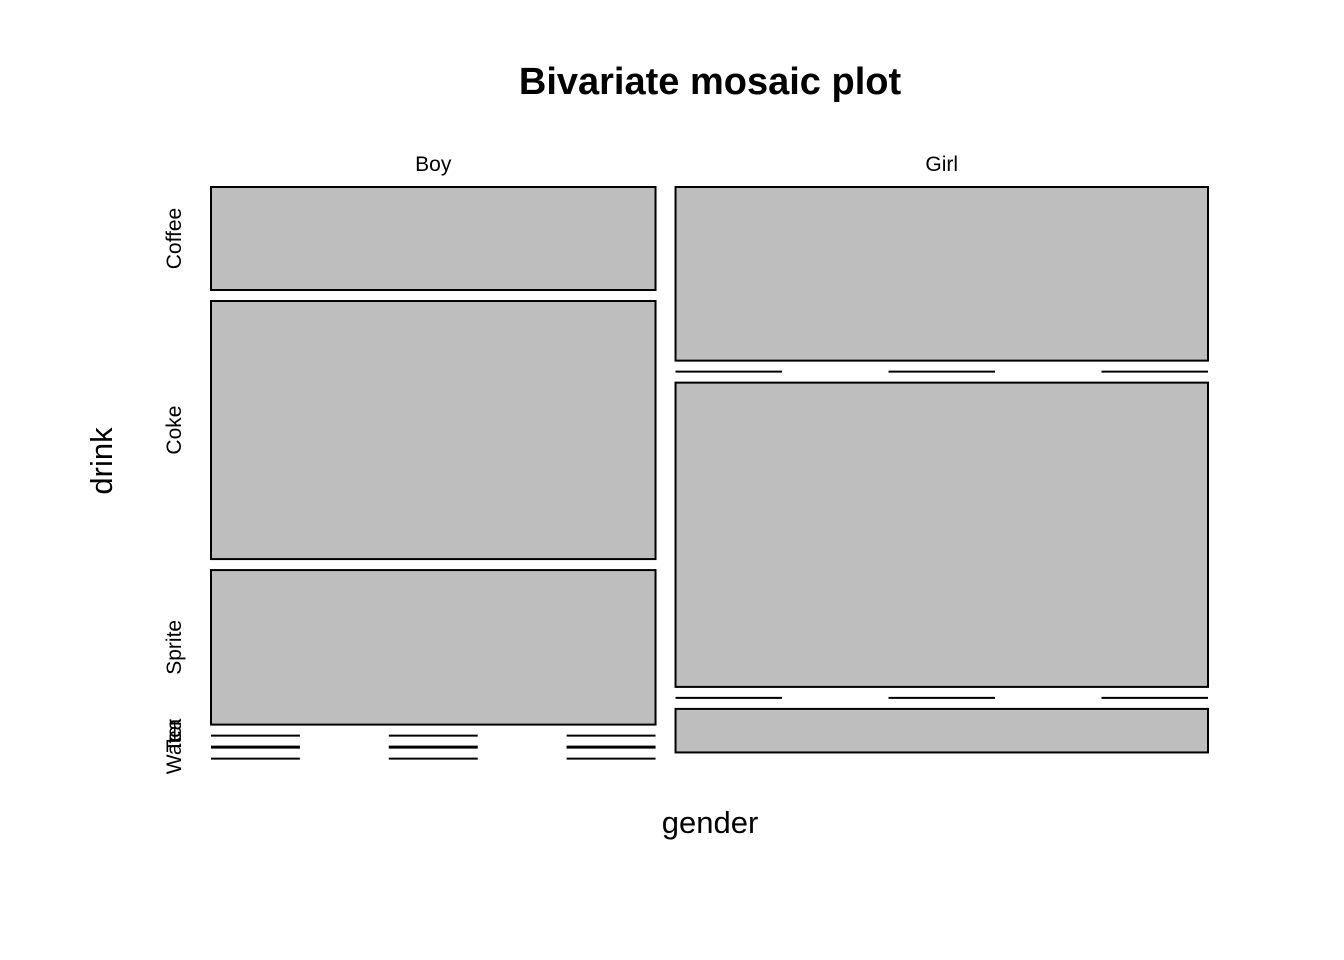  Describe the element at coordinates (174, 735) in the screenshot. I see `y-tick-label-tea: Tea` at that location.